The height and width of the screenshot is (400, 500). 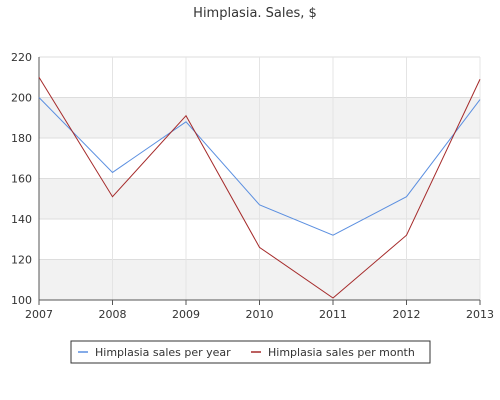 What do you see at coordinates (21, 57) in the screenshot?
I see `y-tick-label-6: 220` at bounding box center [21, 57].